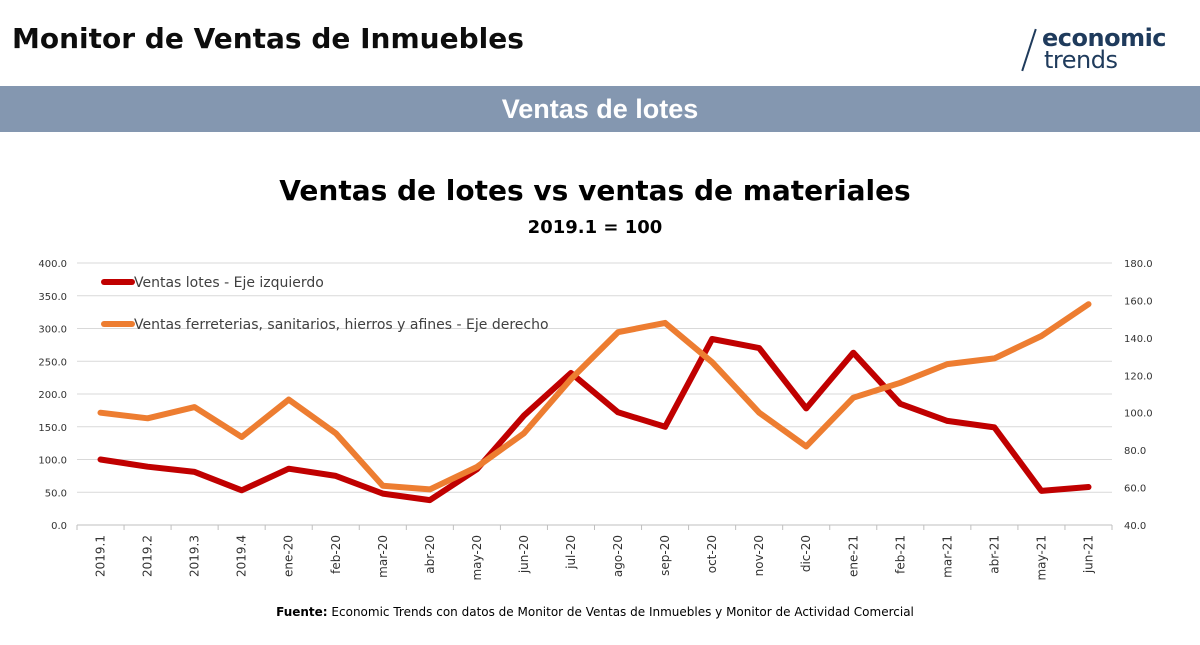  What do you see at coordinates (302, 612) in the screenshot?
I see `source-label: Fuente:` at bounding box center [302, 612].